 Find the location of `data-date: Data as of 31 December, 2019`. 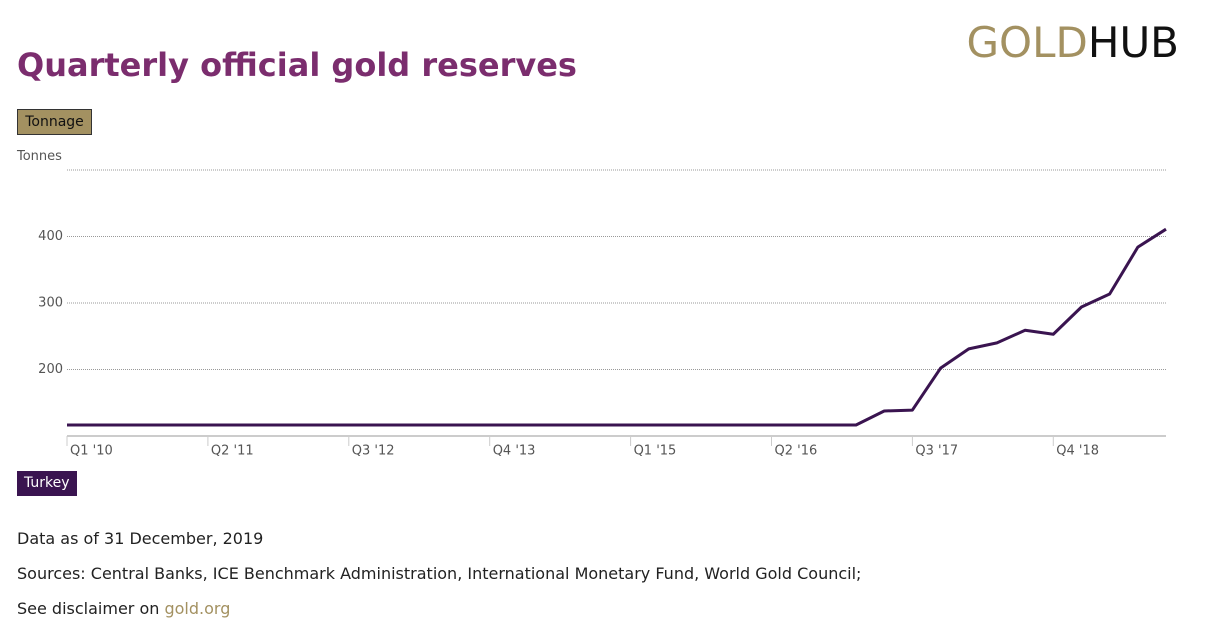

data-date: Data as of 31 December, 2019 is located at coordinates (140, 538).